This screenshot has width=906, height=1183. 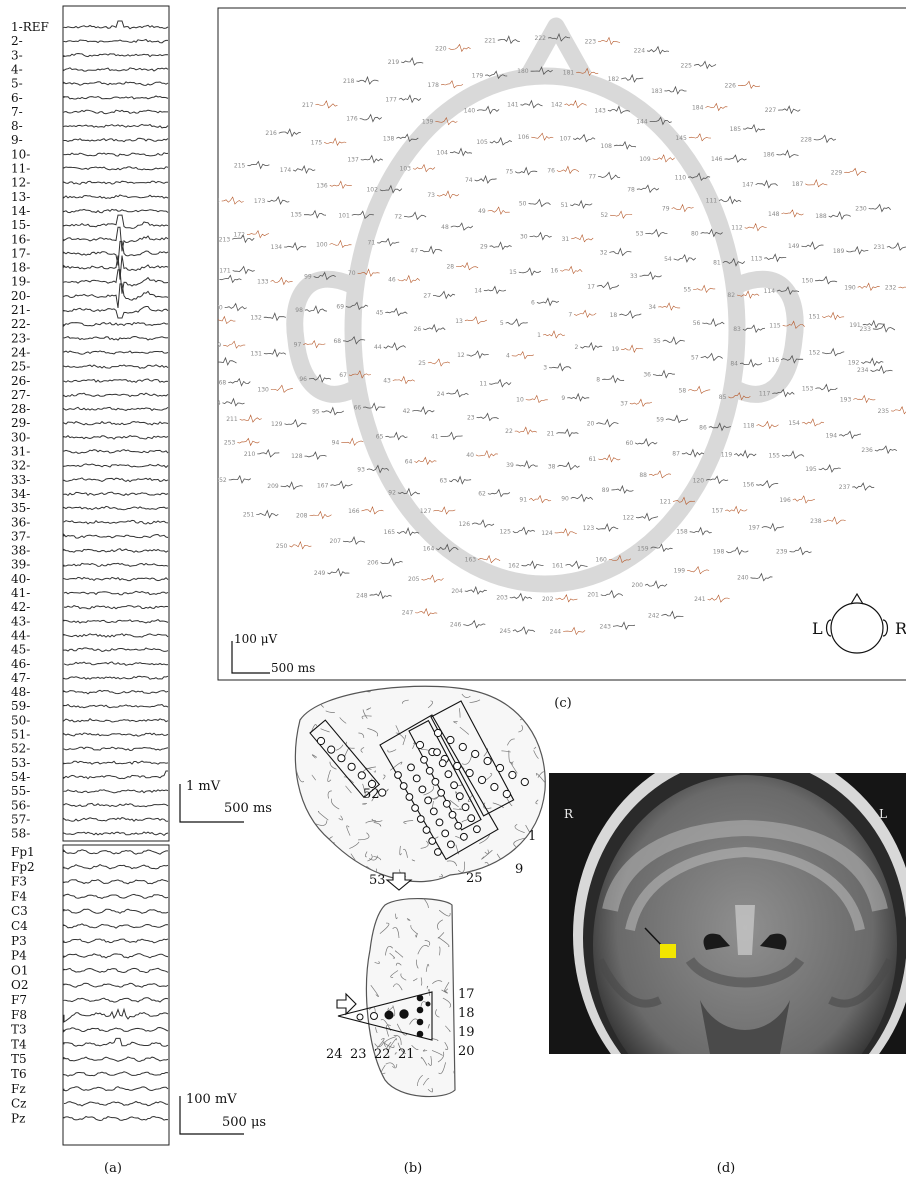 What do you see at coordinates (407, 411) in the screenshot?
I see `electrode-label: 42` at bounding box center [407, 411].